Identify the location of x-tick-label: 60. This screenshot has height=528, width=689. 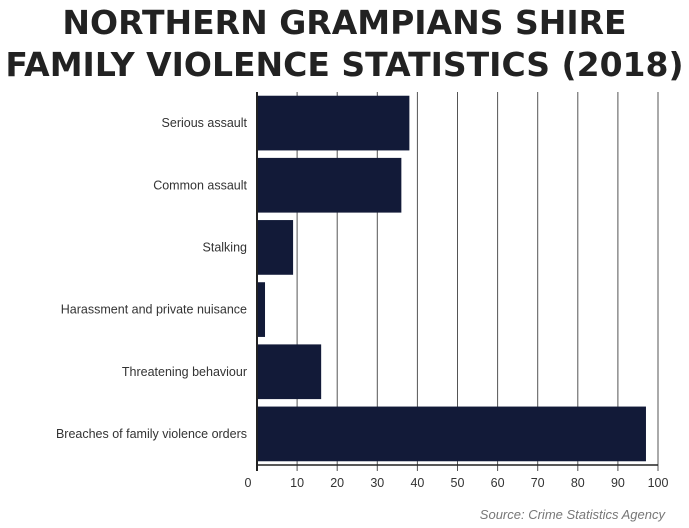
(498, 483).